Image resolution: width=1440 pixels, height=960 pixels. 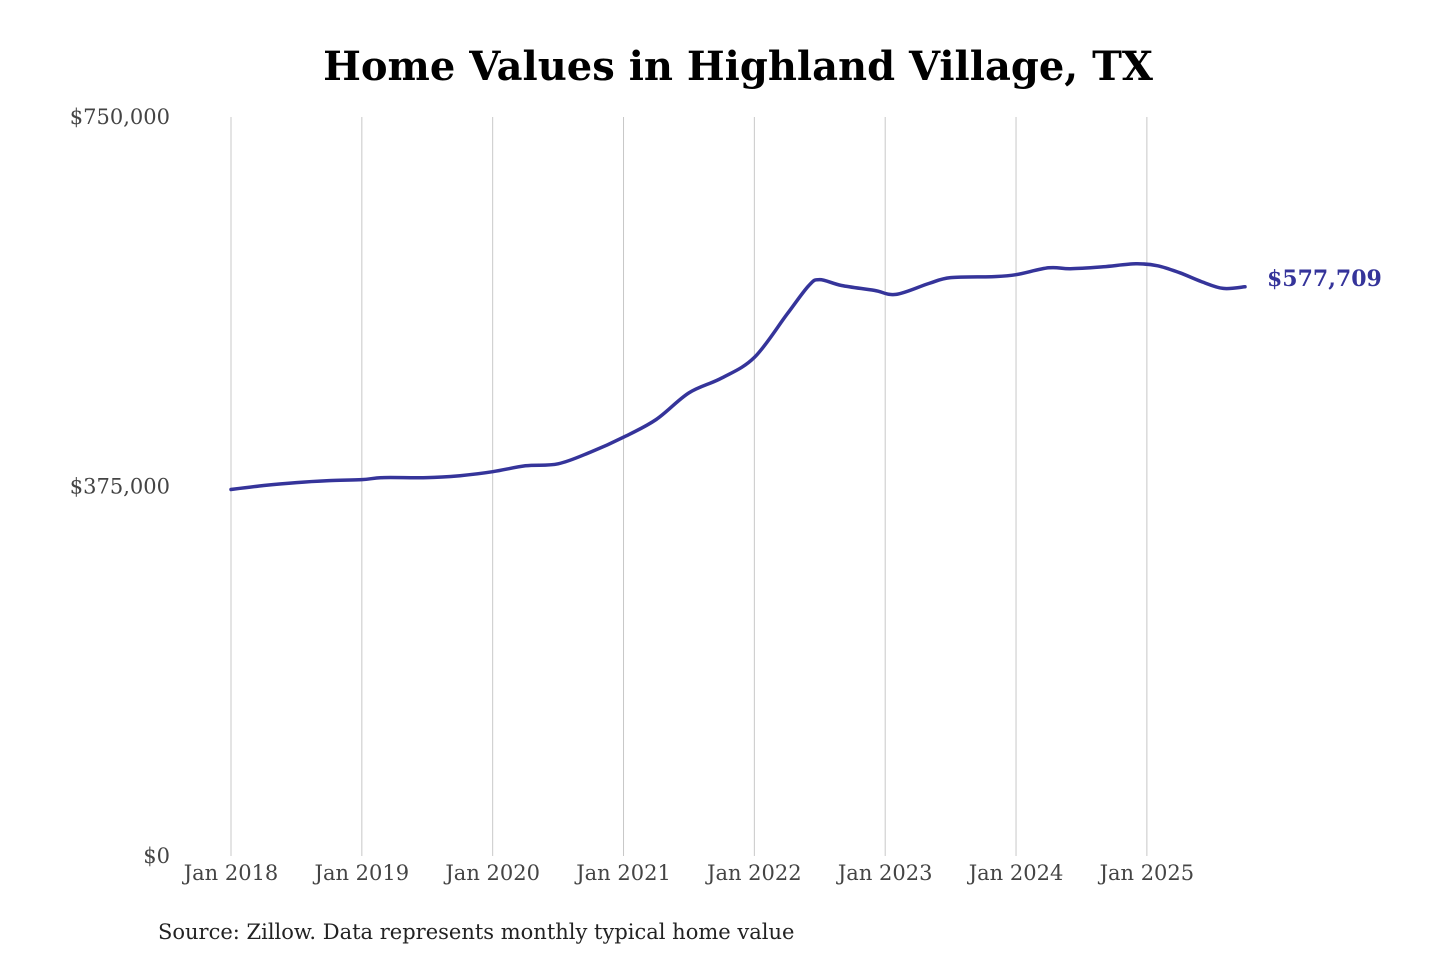 What do you see at coordinates (491, 873) in the screenshot?
I see `x-tick-label: Jan 2020` at bounding box center [491, 873].